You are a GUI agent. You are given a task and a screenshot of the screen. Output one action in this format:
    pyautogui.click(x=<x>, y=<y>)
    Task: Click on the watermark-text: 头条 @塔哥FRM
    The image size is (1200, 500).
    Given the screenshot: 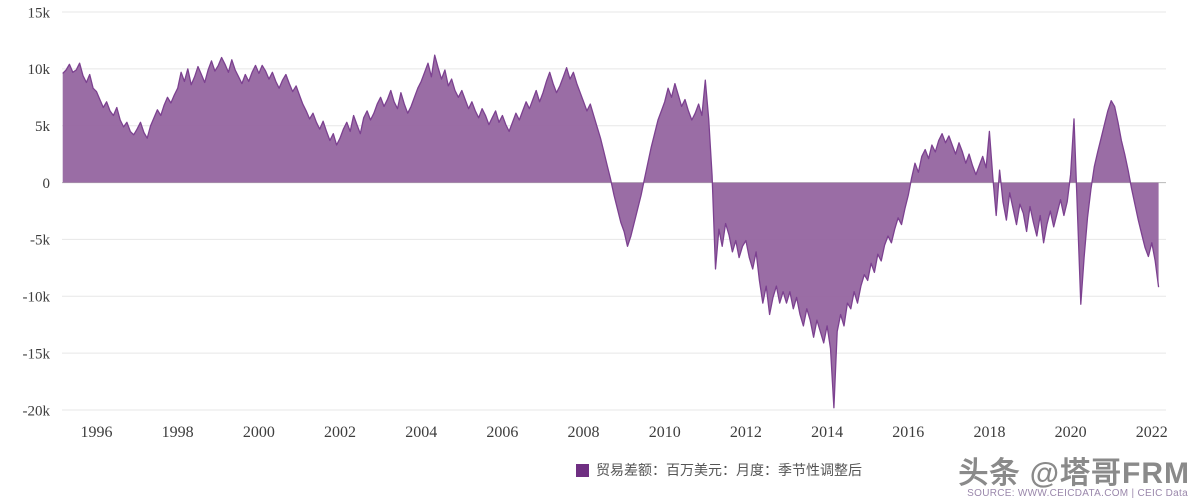 What is the action you would take?
    pyautogui.click(x=1074, y=473)
    